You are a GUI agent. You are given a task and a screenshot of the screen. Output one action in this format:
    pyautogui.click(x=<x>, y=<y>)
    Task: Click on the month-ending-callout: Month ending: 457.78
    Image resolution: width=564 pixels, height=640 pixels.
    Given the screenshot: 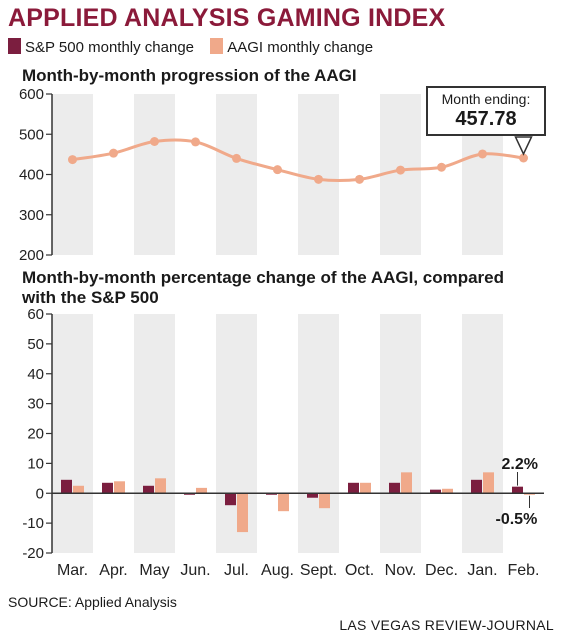 What is the action you would take?
    pyautogui.click(x=486, y=111)
    